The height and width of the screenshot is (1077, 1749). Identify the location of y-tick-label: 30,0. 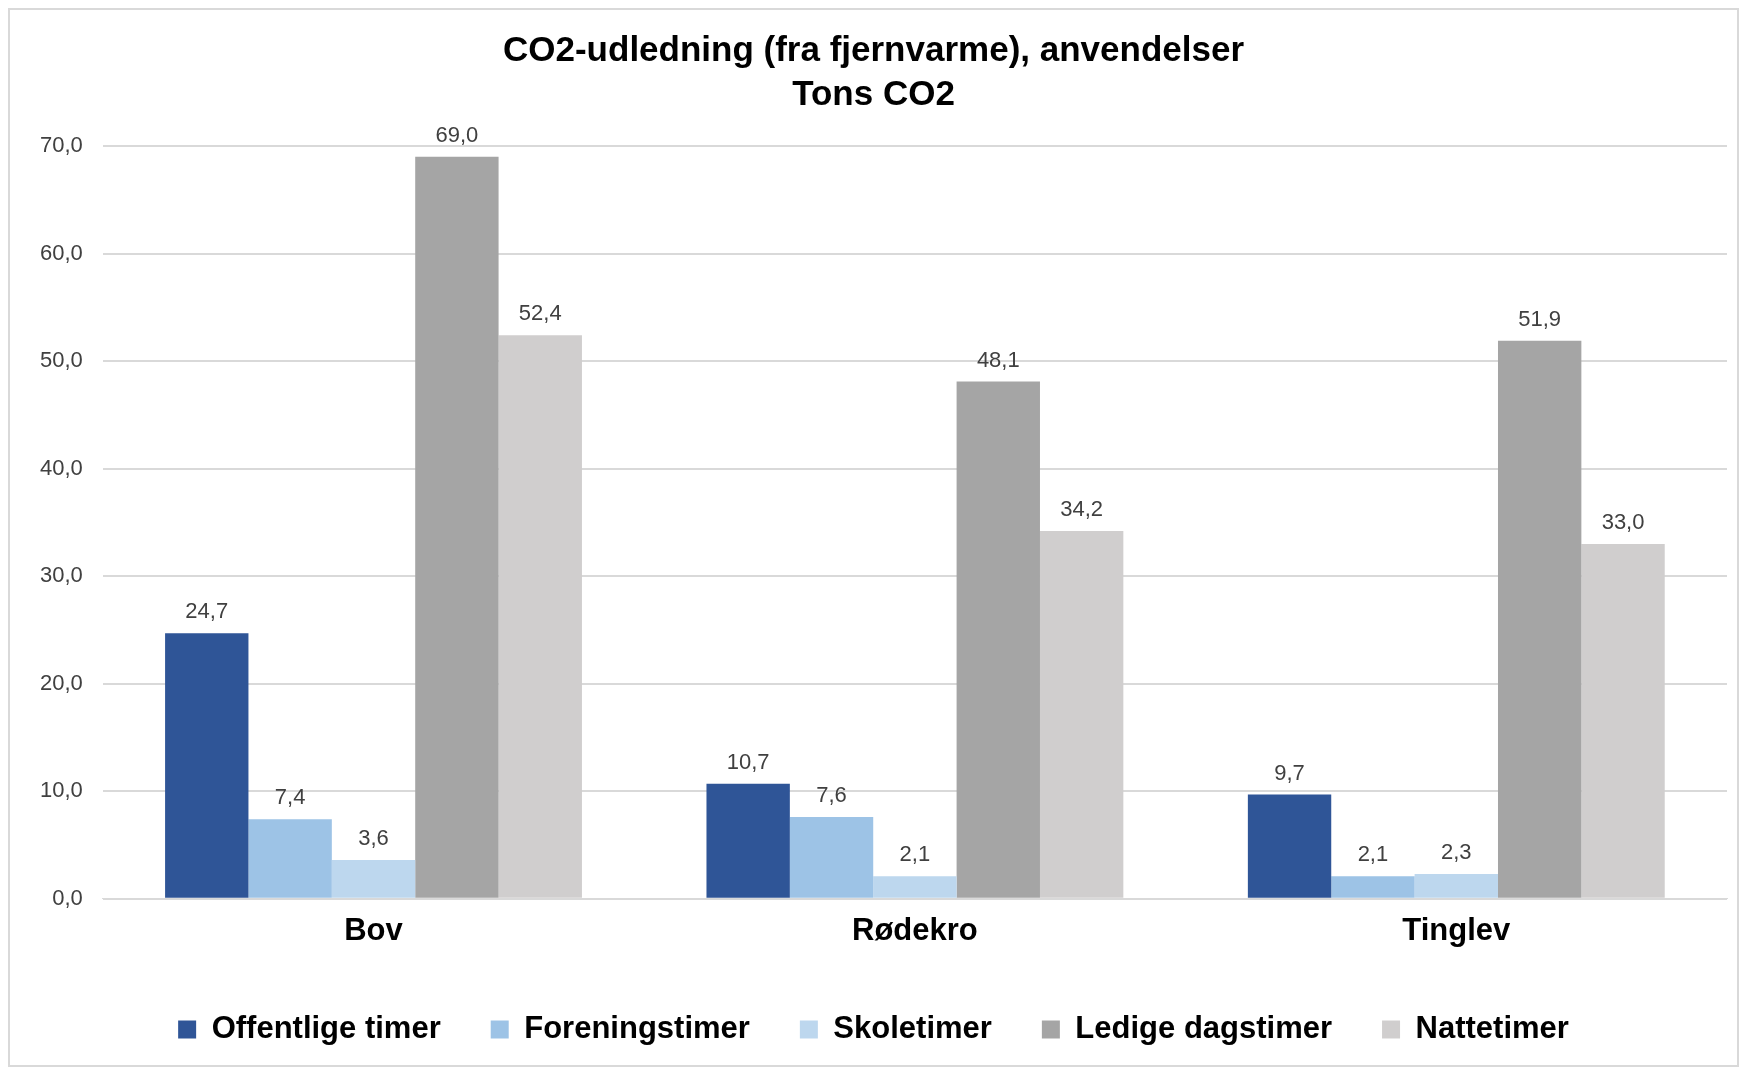
(61, 575).